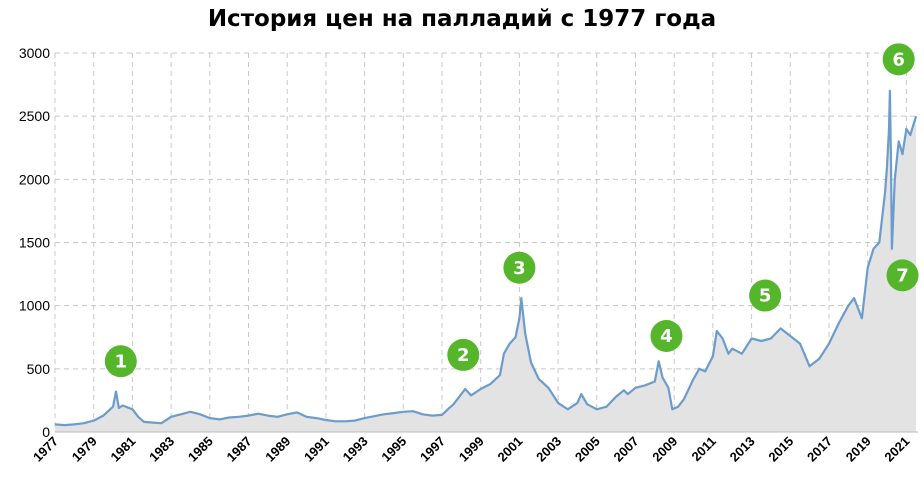 The height and width of the screenshot is (489, 924). I want to click on x-tick-label: 2015, so click(780, 449).